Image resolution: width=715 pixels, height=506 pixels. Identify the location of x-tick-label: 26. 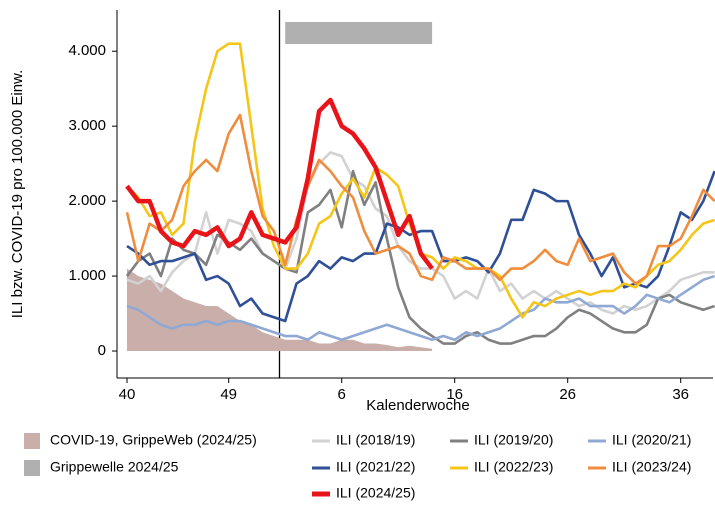
(567, 394).